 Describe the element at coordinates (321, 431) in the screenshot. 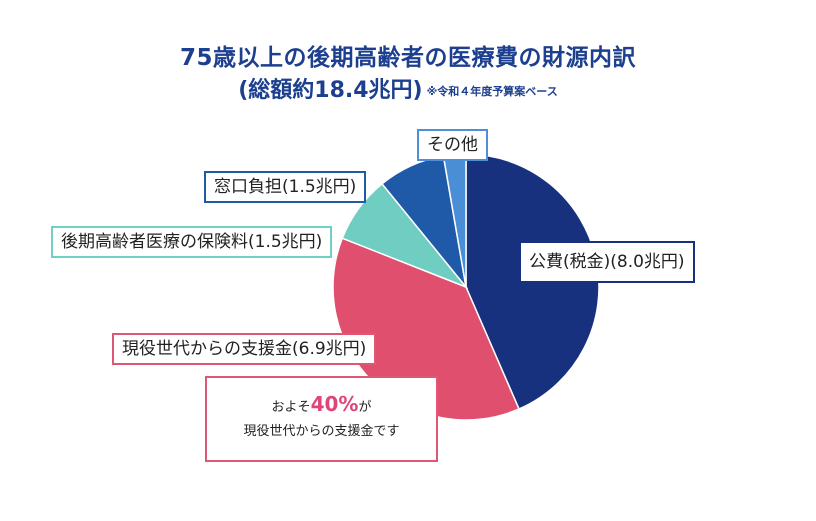

I see `callout-line2: 現役世代からの支援金です` at that location.